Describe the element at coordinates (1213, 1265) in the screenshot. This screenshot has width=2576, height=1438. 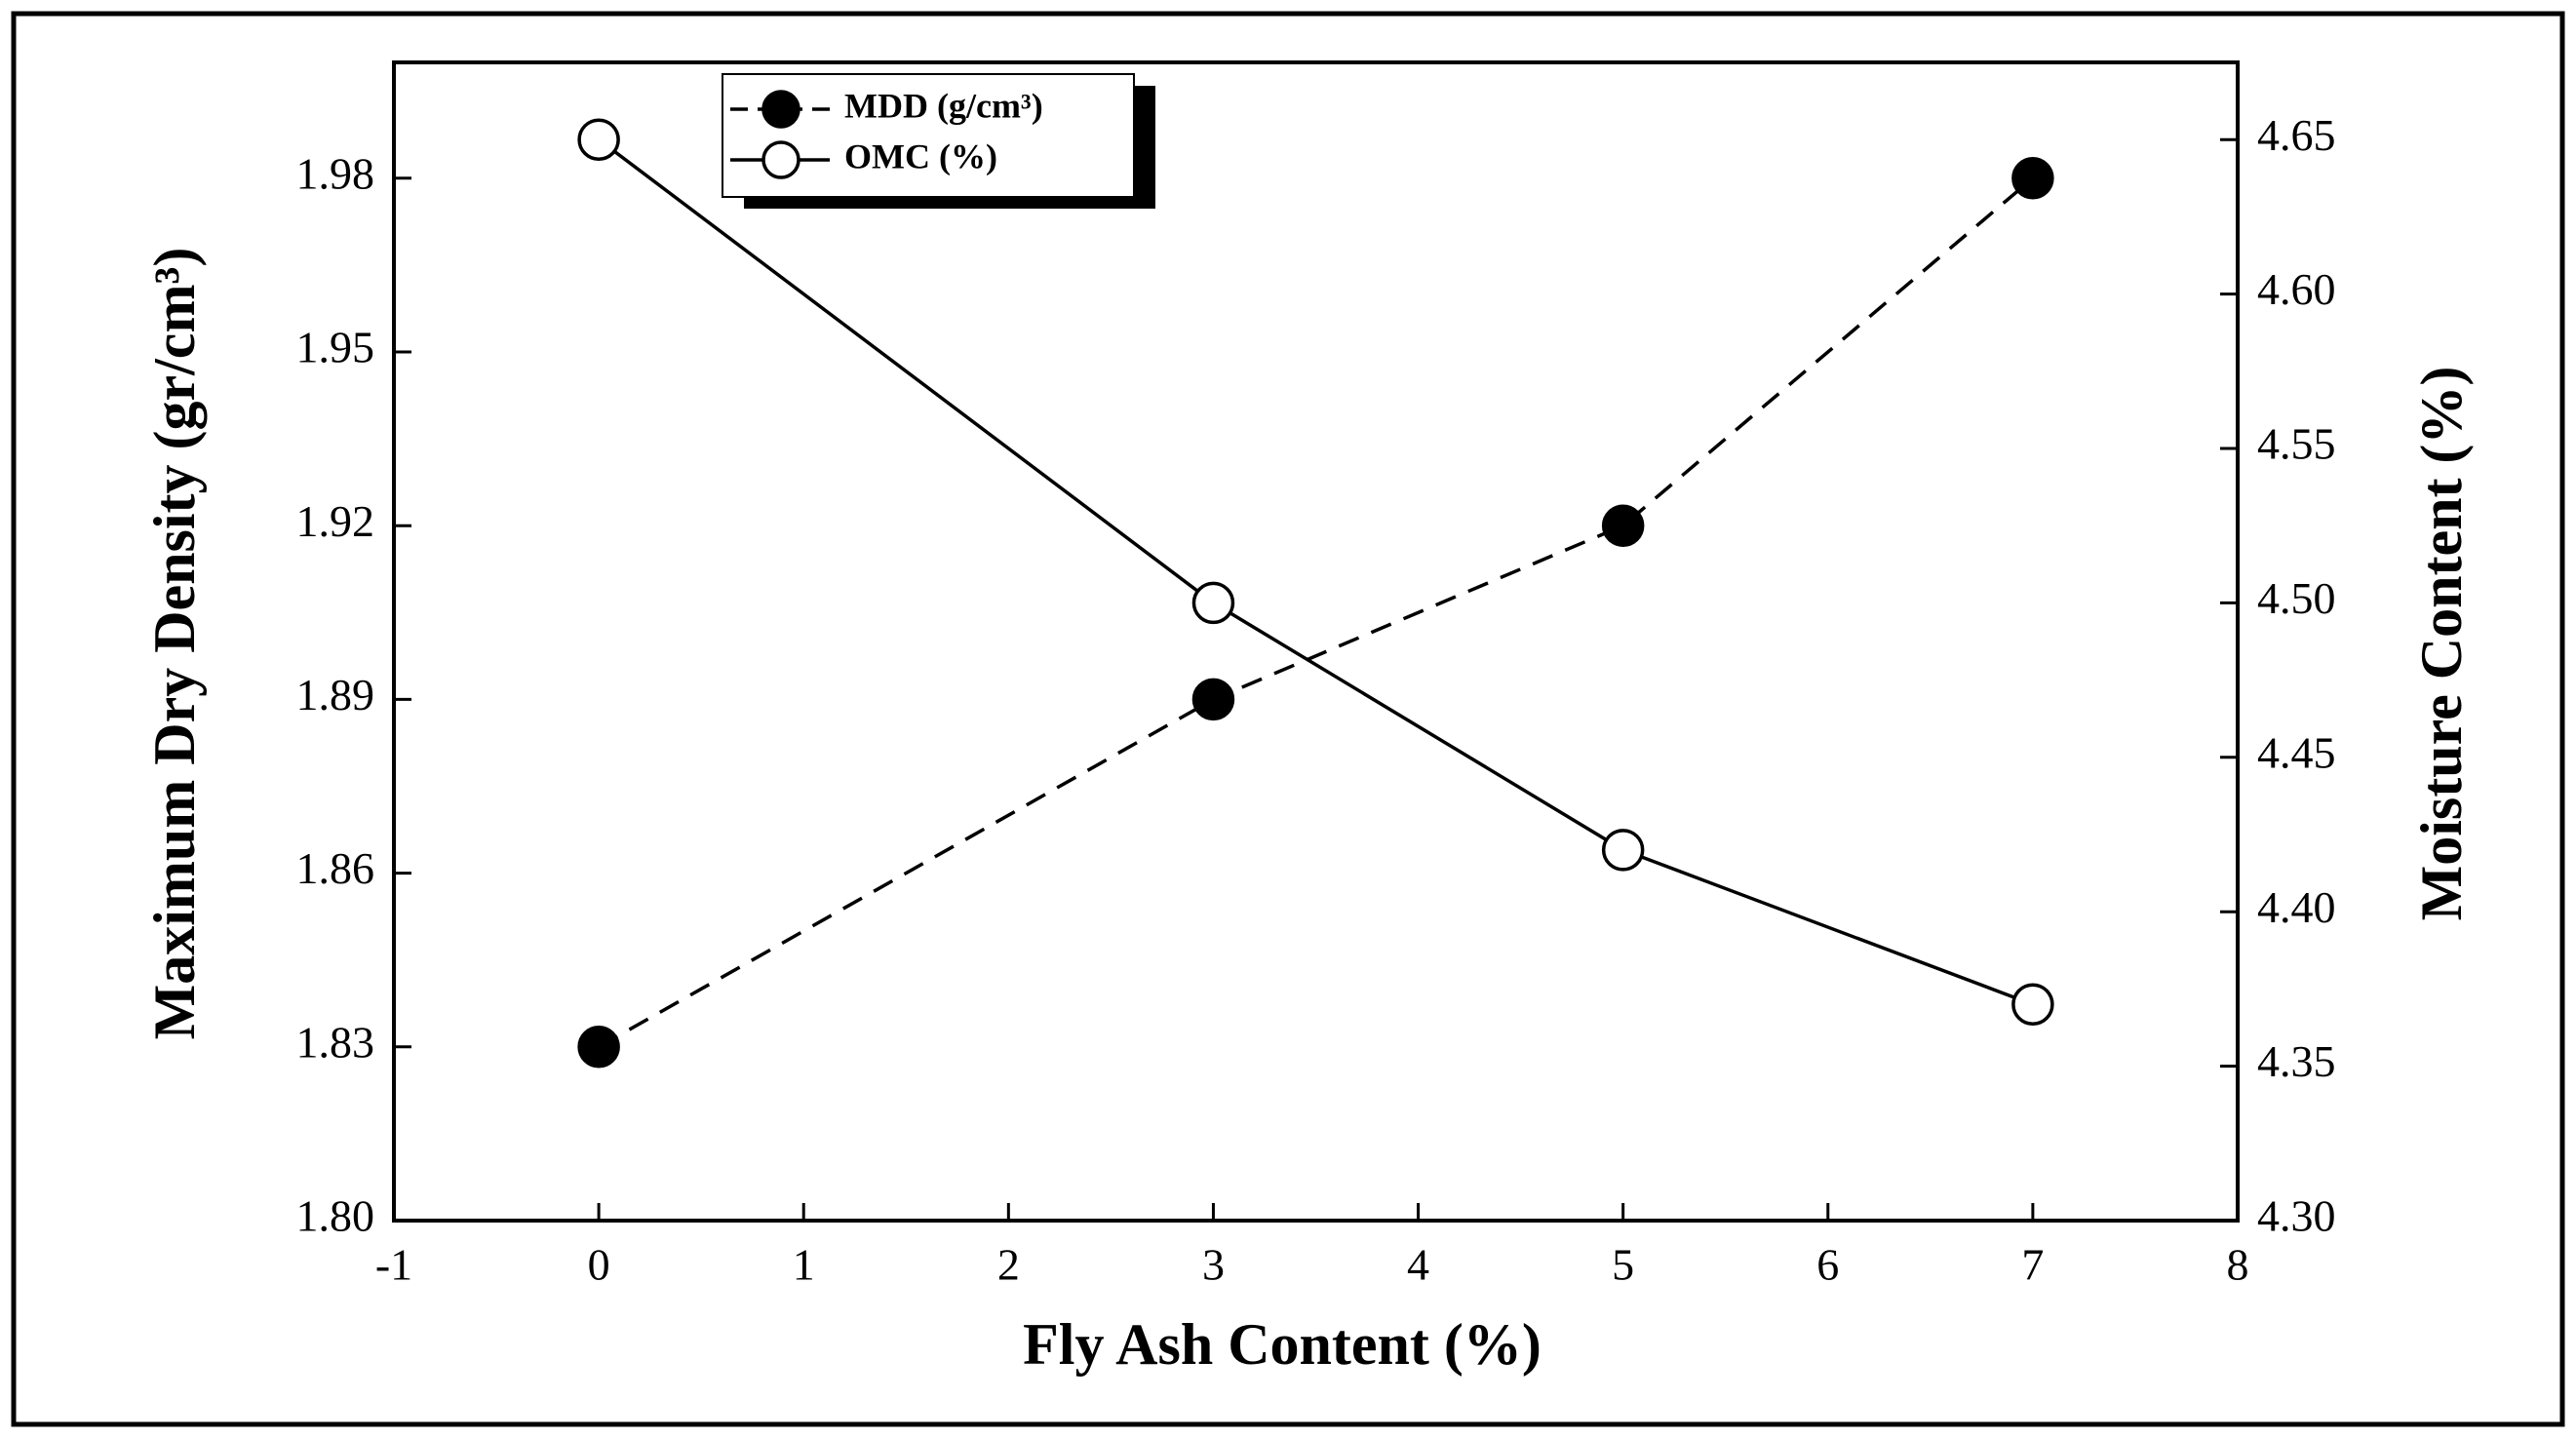
I see `x-tick-label: 3` at that location.